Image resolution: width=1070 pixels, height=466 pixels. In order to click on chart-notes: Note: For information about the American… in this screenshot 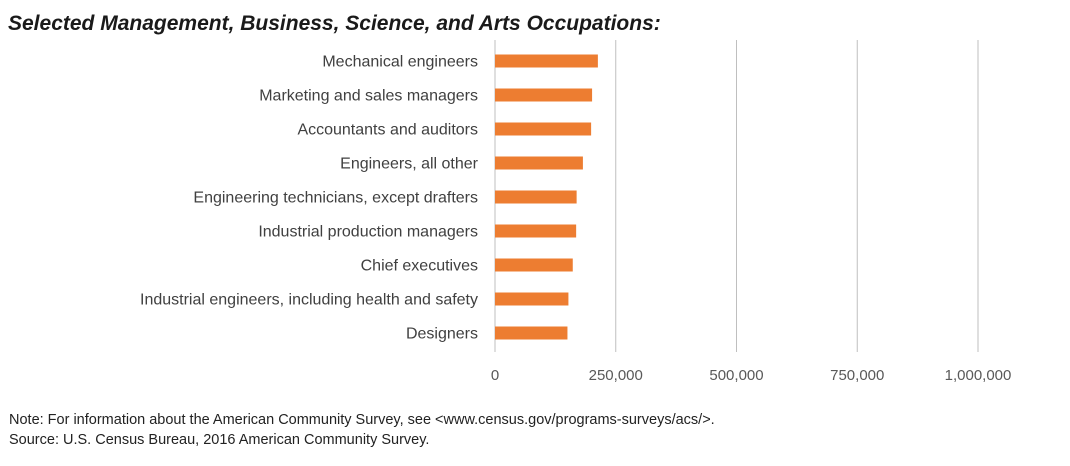, I will do `click(362, 430)`.